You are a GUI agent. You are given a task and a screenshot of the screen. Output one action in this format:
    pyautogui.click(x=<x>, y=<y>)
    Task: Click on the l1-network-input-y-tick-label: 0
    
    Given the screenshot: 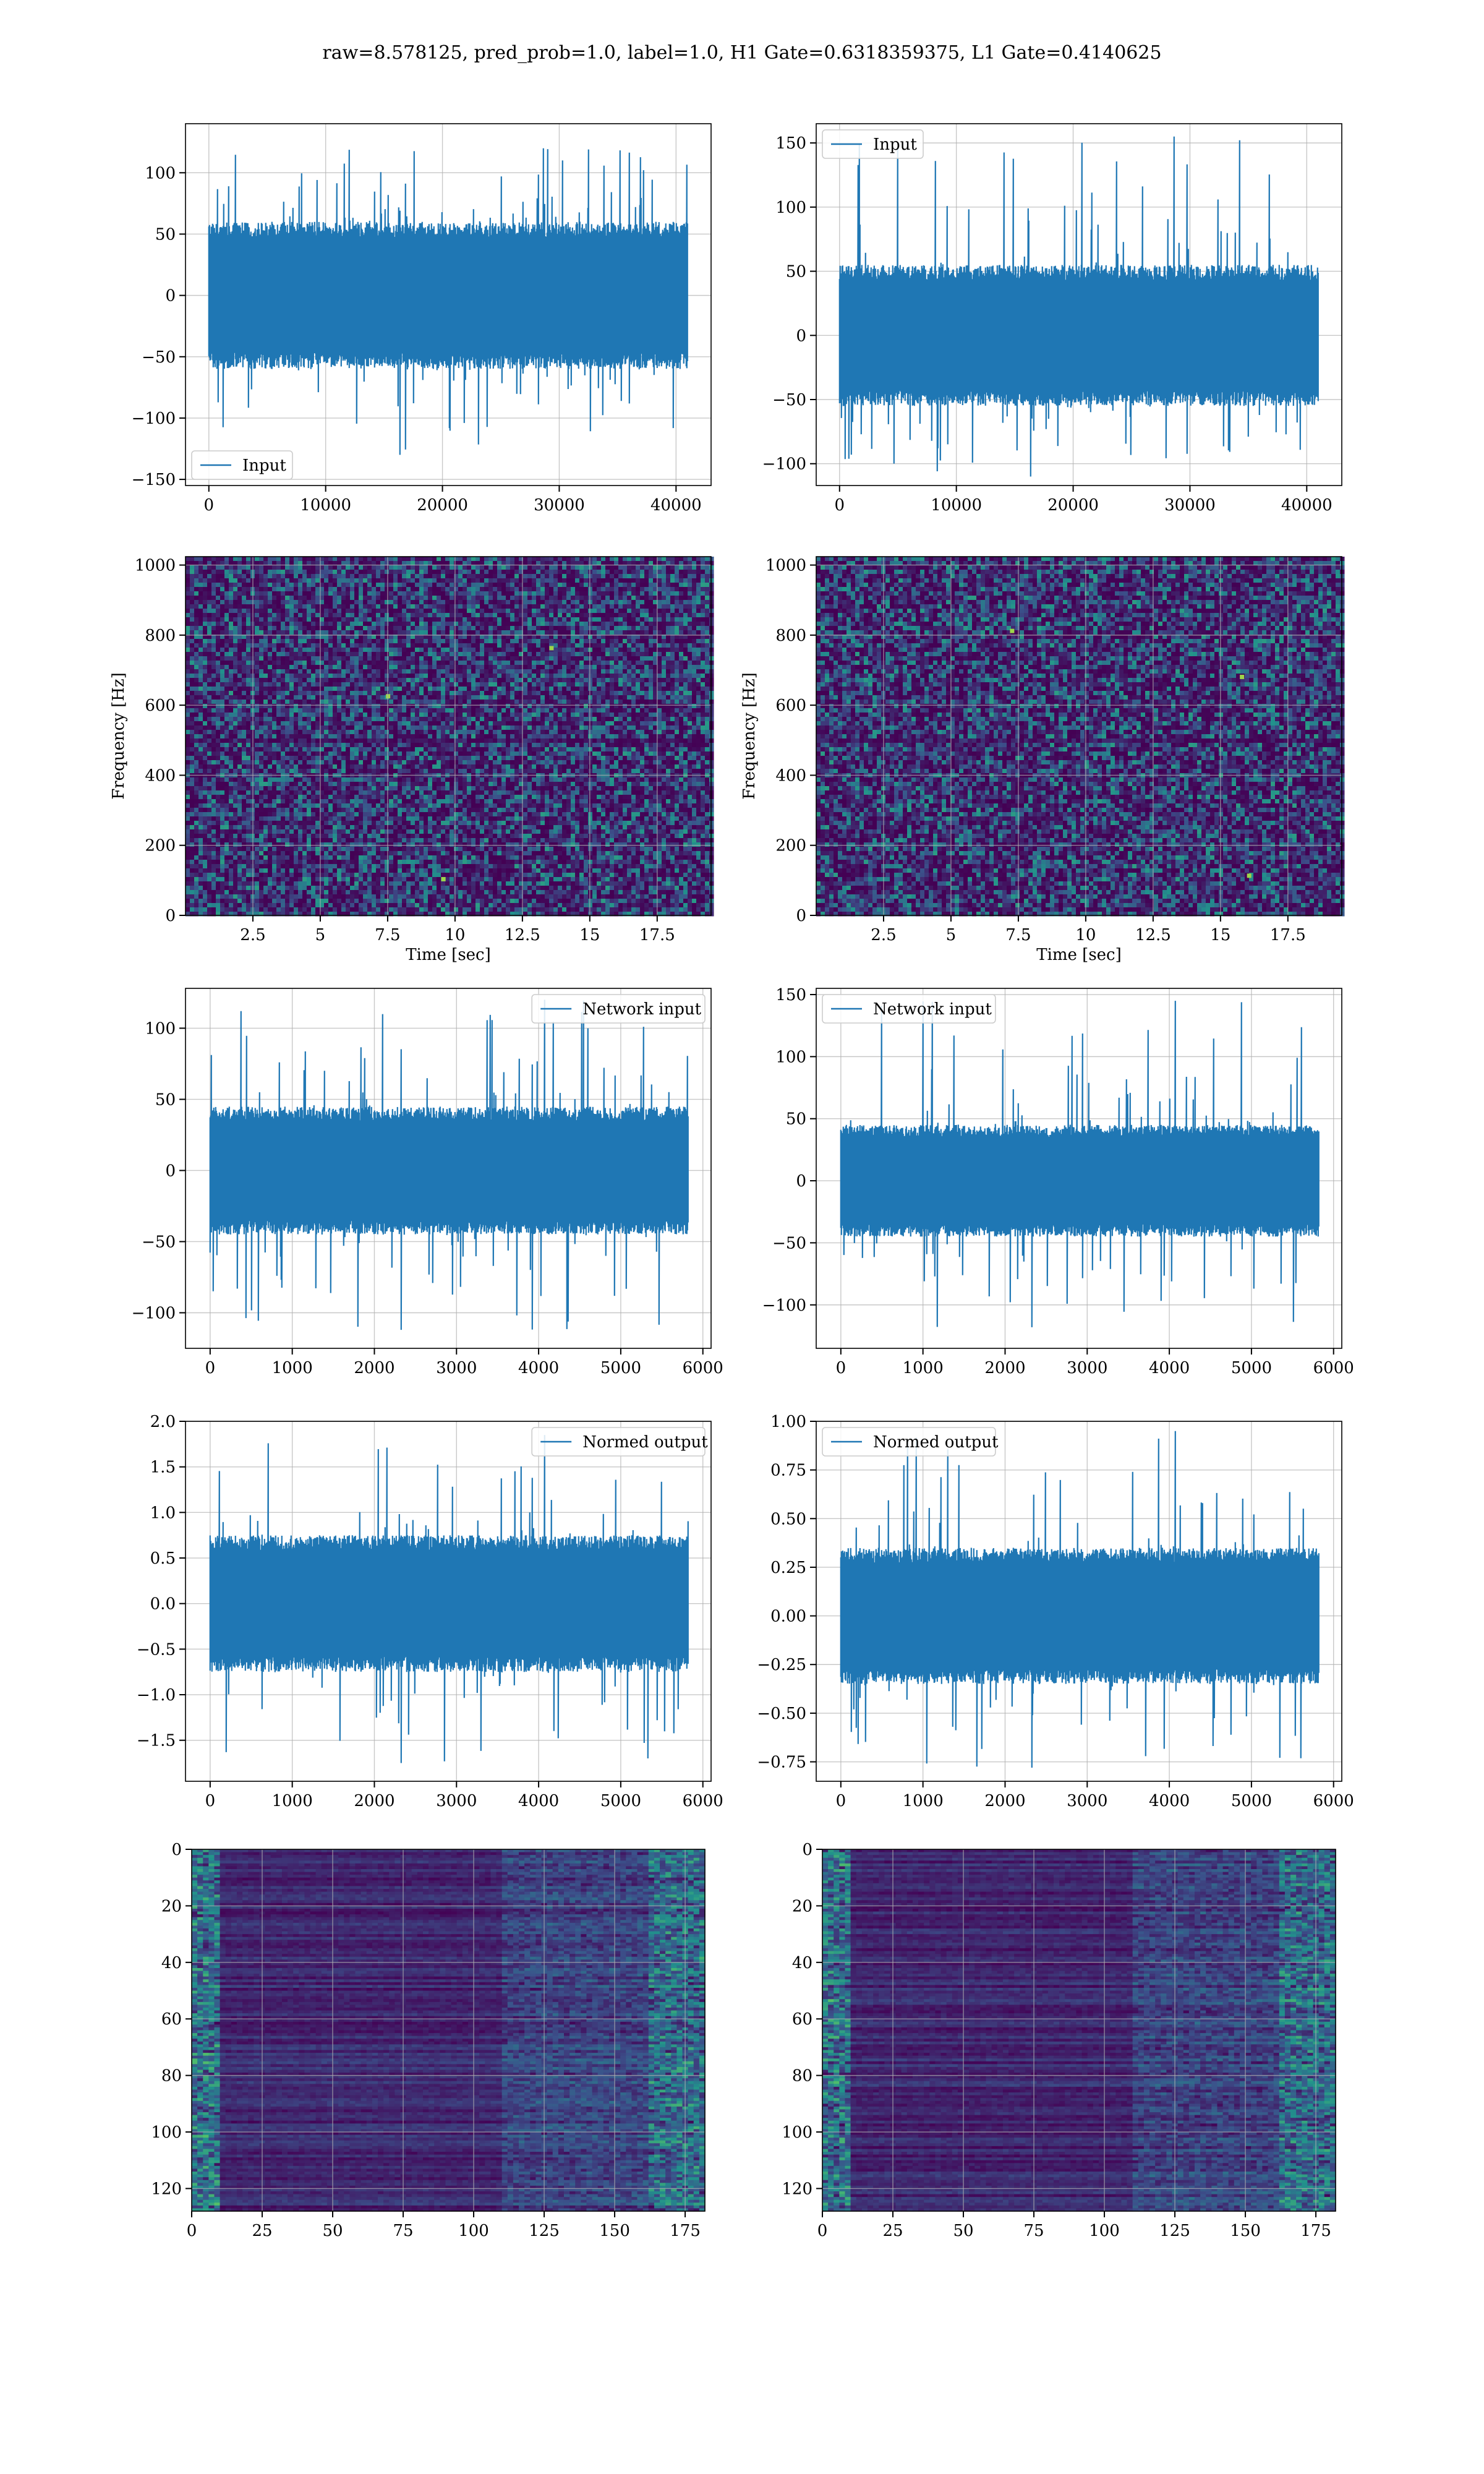 What is the action you would take?
    pyautogui.click(x=801, y=1181)
    